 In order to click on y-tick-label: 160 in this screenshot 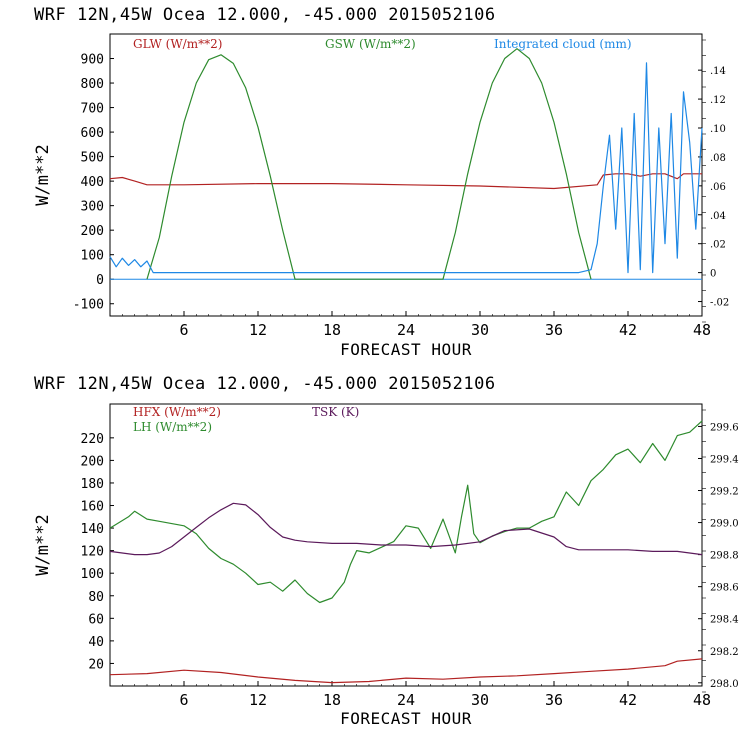, I will do `click(92, 507)`.